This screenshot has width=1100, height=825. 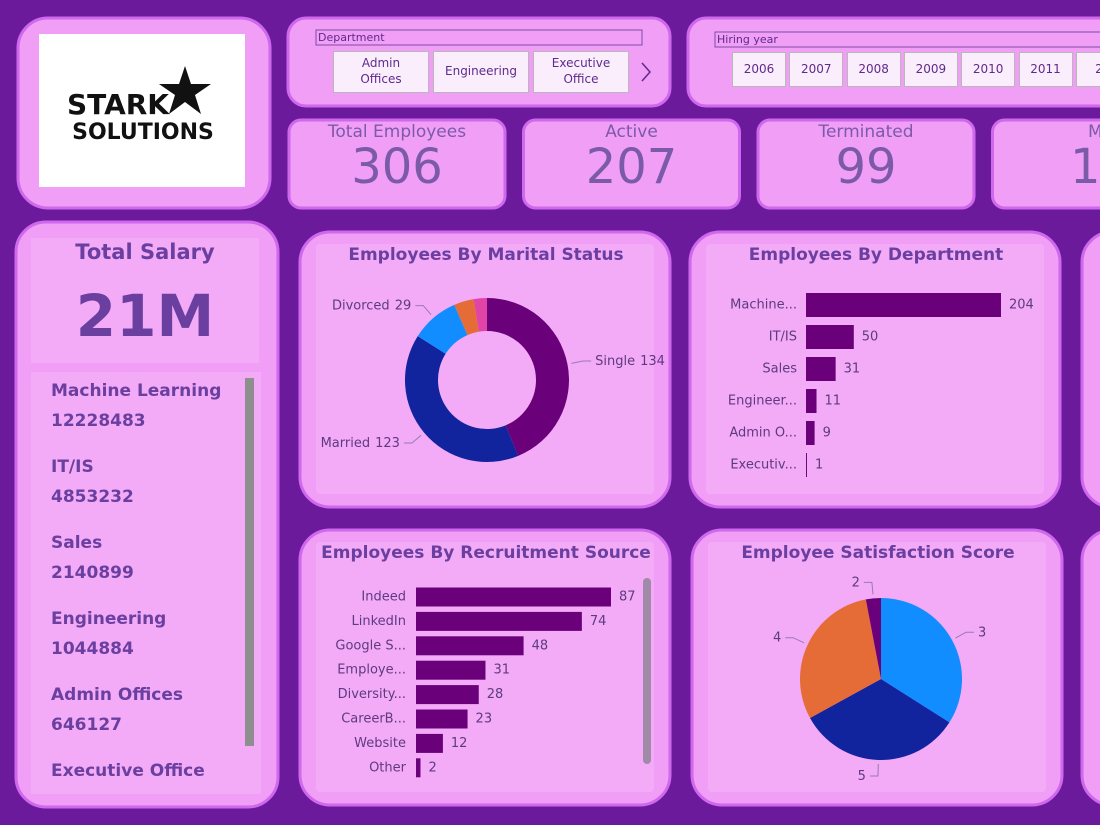 What do you see at coordinates (581, 72) in the screenshot?
I see `slicer-button: Executive Office` at bounding box center [581, 72].